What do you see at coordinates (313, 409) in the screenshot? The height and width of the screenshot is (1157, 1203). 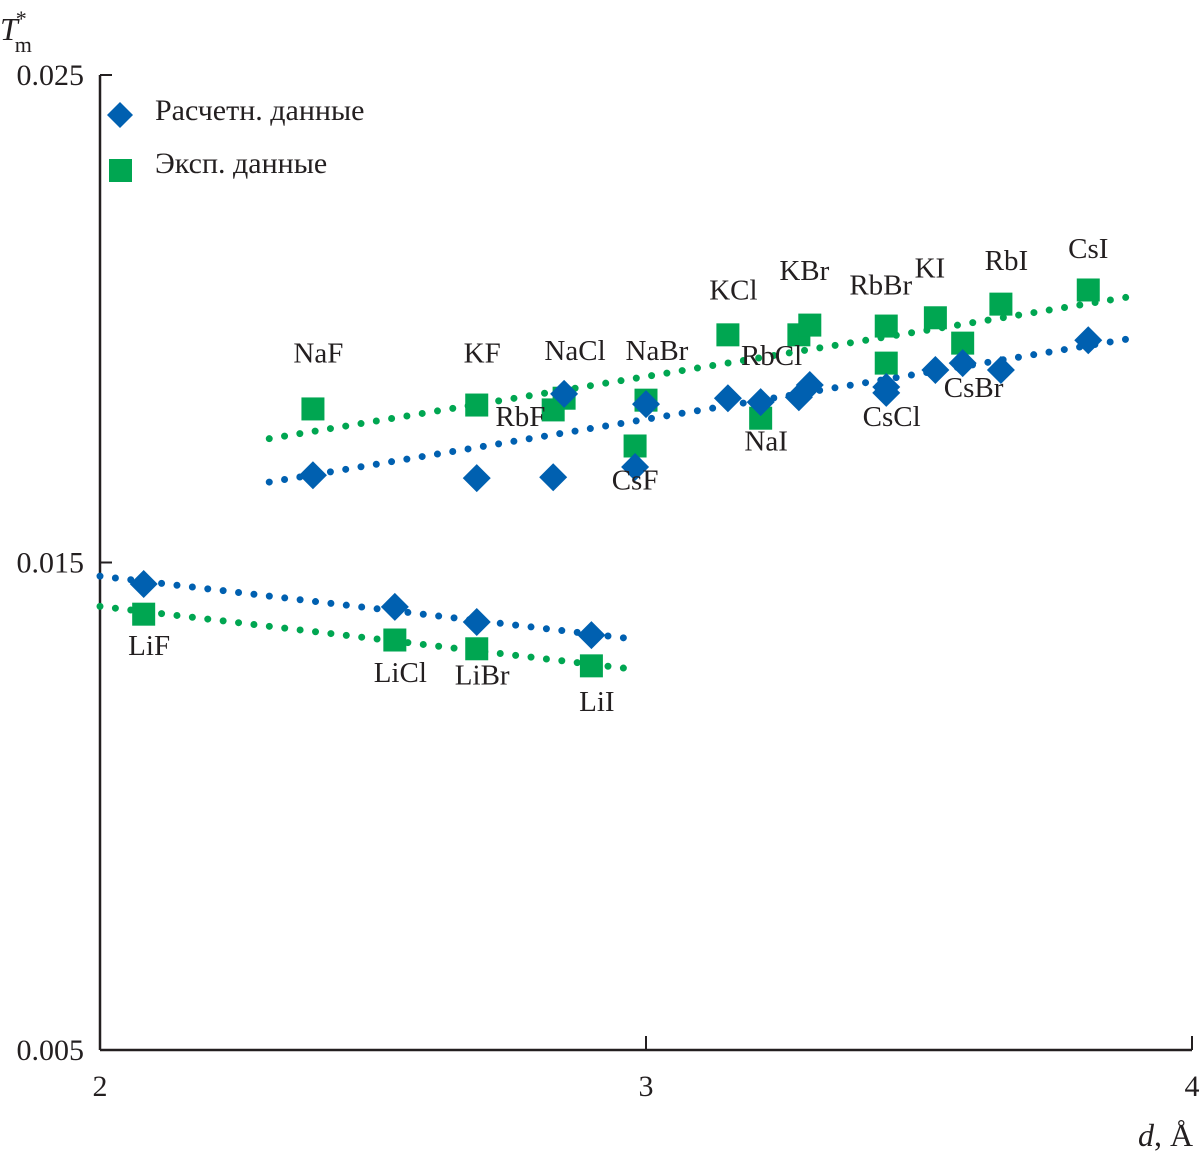 I see `marker-experimental-NaF` at bounding box center [313, 409].